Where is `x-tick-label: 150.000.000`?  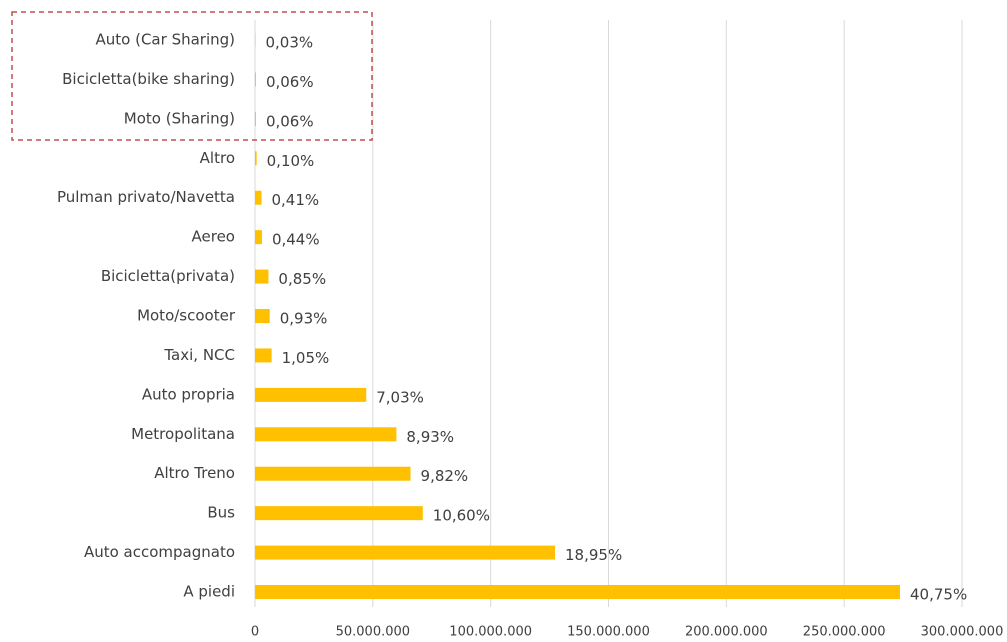 x-tick-label: 150.000.000 is located at coordinates (608, 632).